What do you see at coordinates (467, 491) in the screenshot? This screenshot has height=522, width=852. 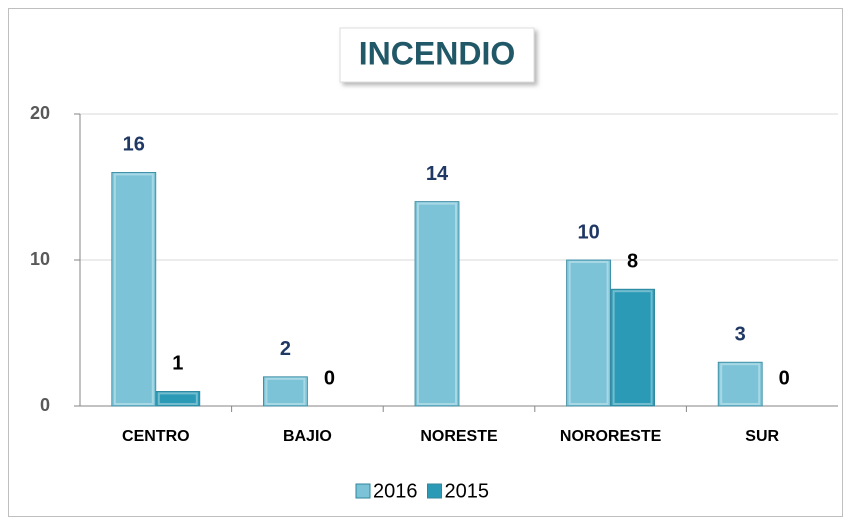 I see `legend-label: 2015` at bounding box center [467, 491].